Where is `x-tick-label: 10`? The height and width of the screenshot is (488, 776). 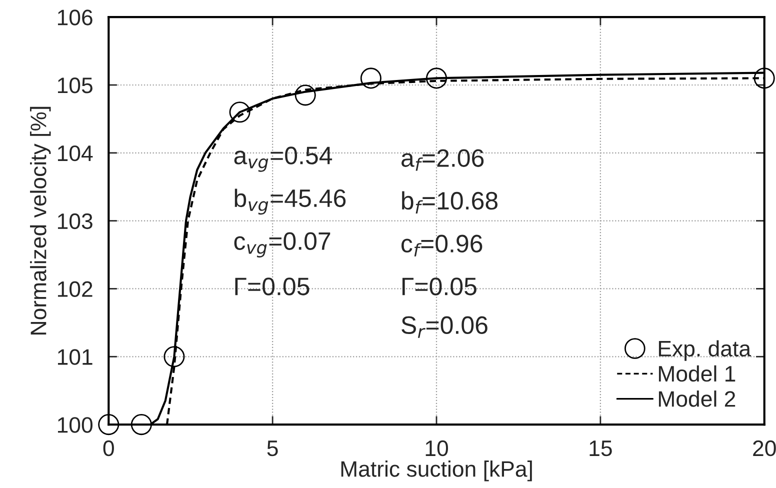 x-tick-label: 10 is located at coordinates (437, 448).